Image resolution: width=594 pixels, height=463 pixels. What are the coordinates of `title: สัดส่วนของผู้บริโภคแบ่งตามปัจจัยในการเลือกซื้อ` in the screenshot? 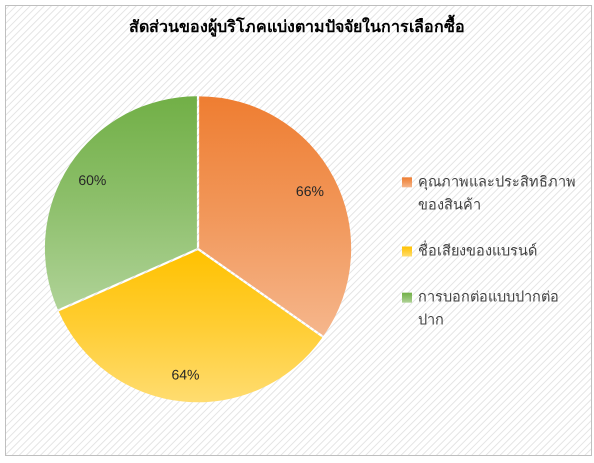 It's located at (297, 28).